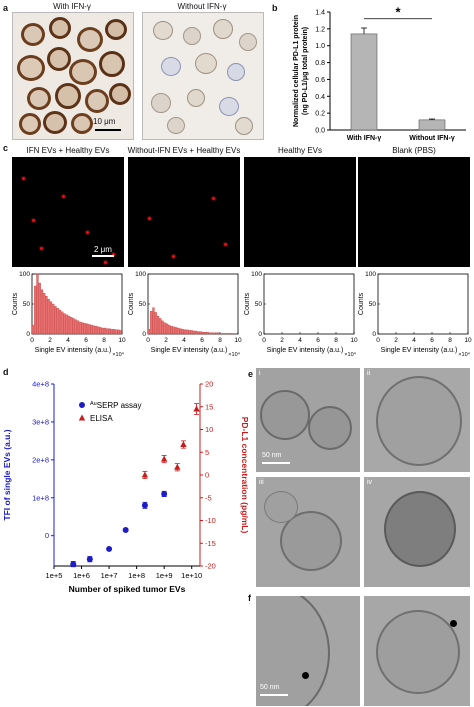  What do you see at coordinates (305, 675) in the screenshot?
I see `gold-nanoparticle` at bounding box center [305, 675].